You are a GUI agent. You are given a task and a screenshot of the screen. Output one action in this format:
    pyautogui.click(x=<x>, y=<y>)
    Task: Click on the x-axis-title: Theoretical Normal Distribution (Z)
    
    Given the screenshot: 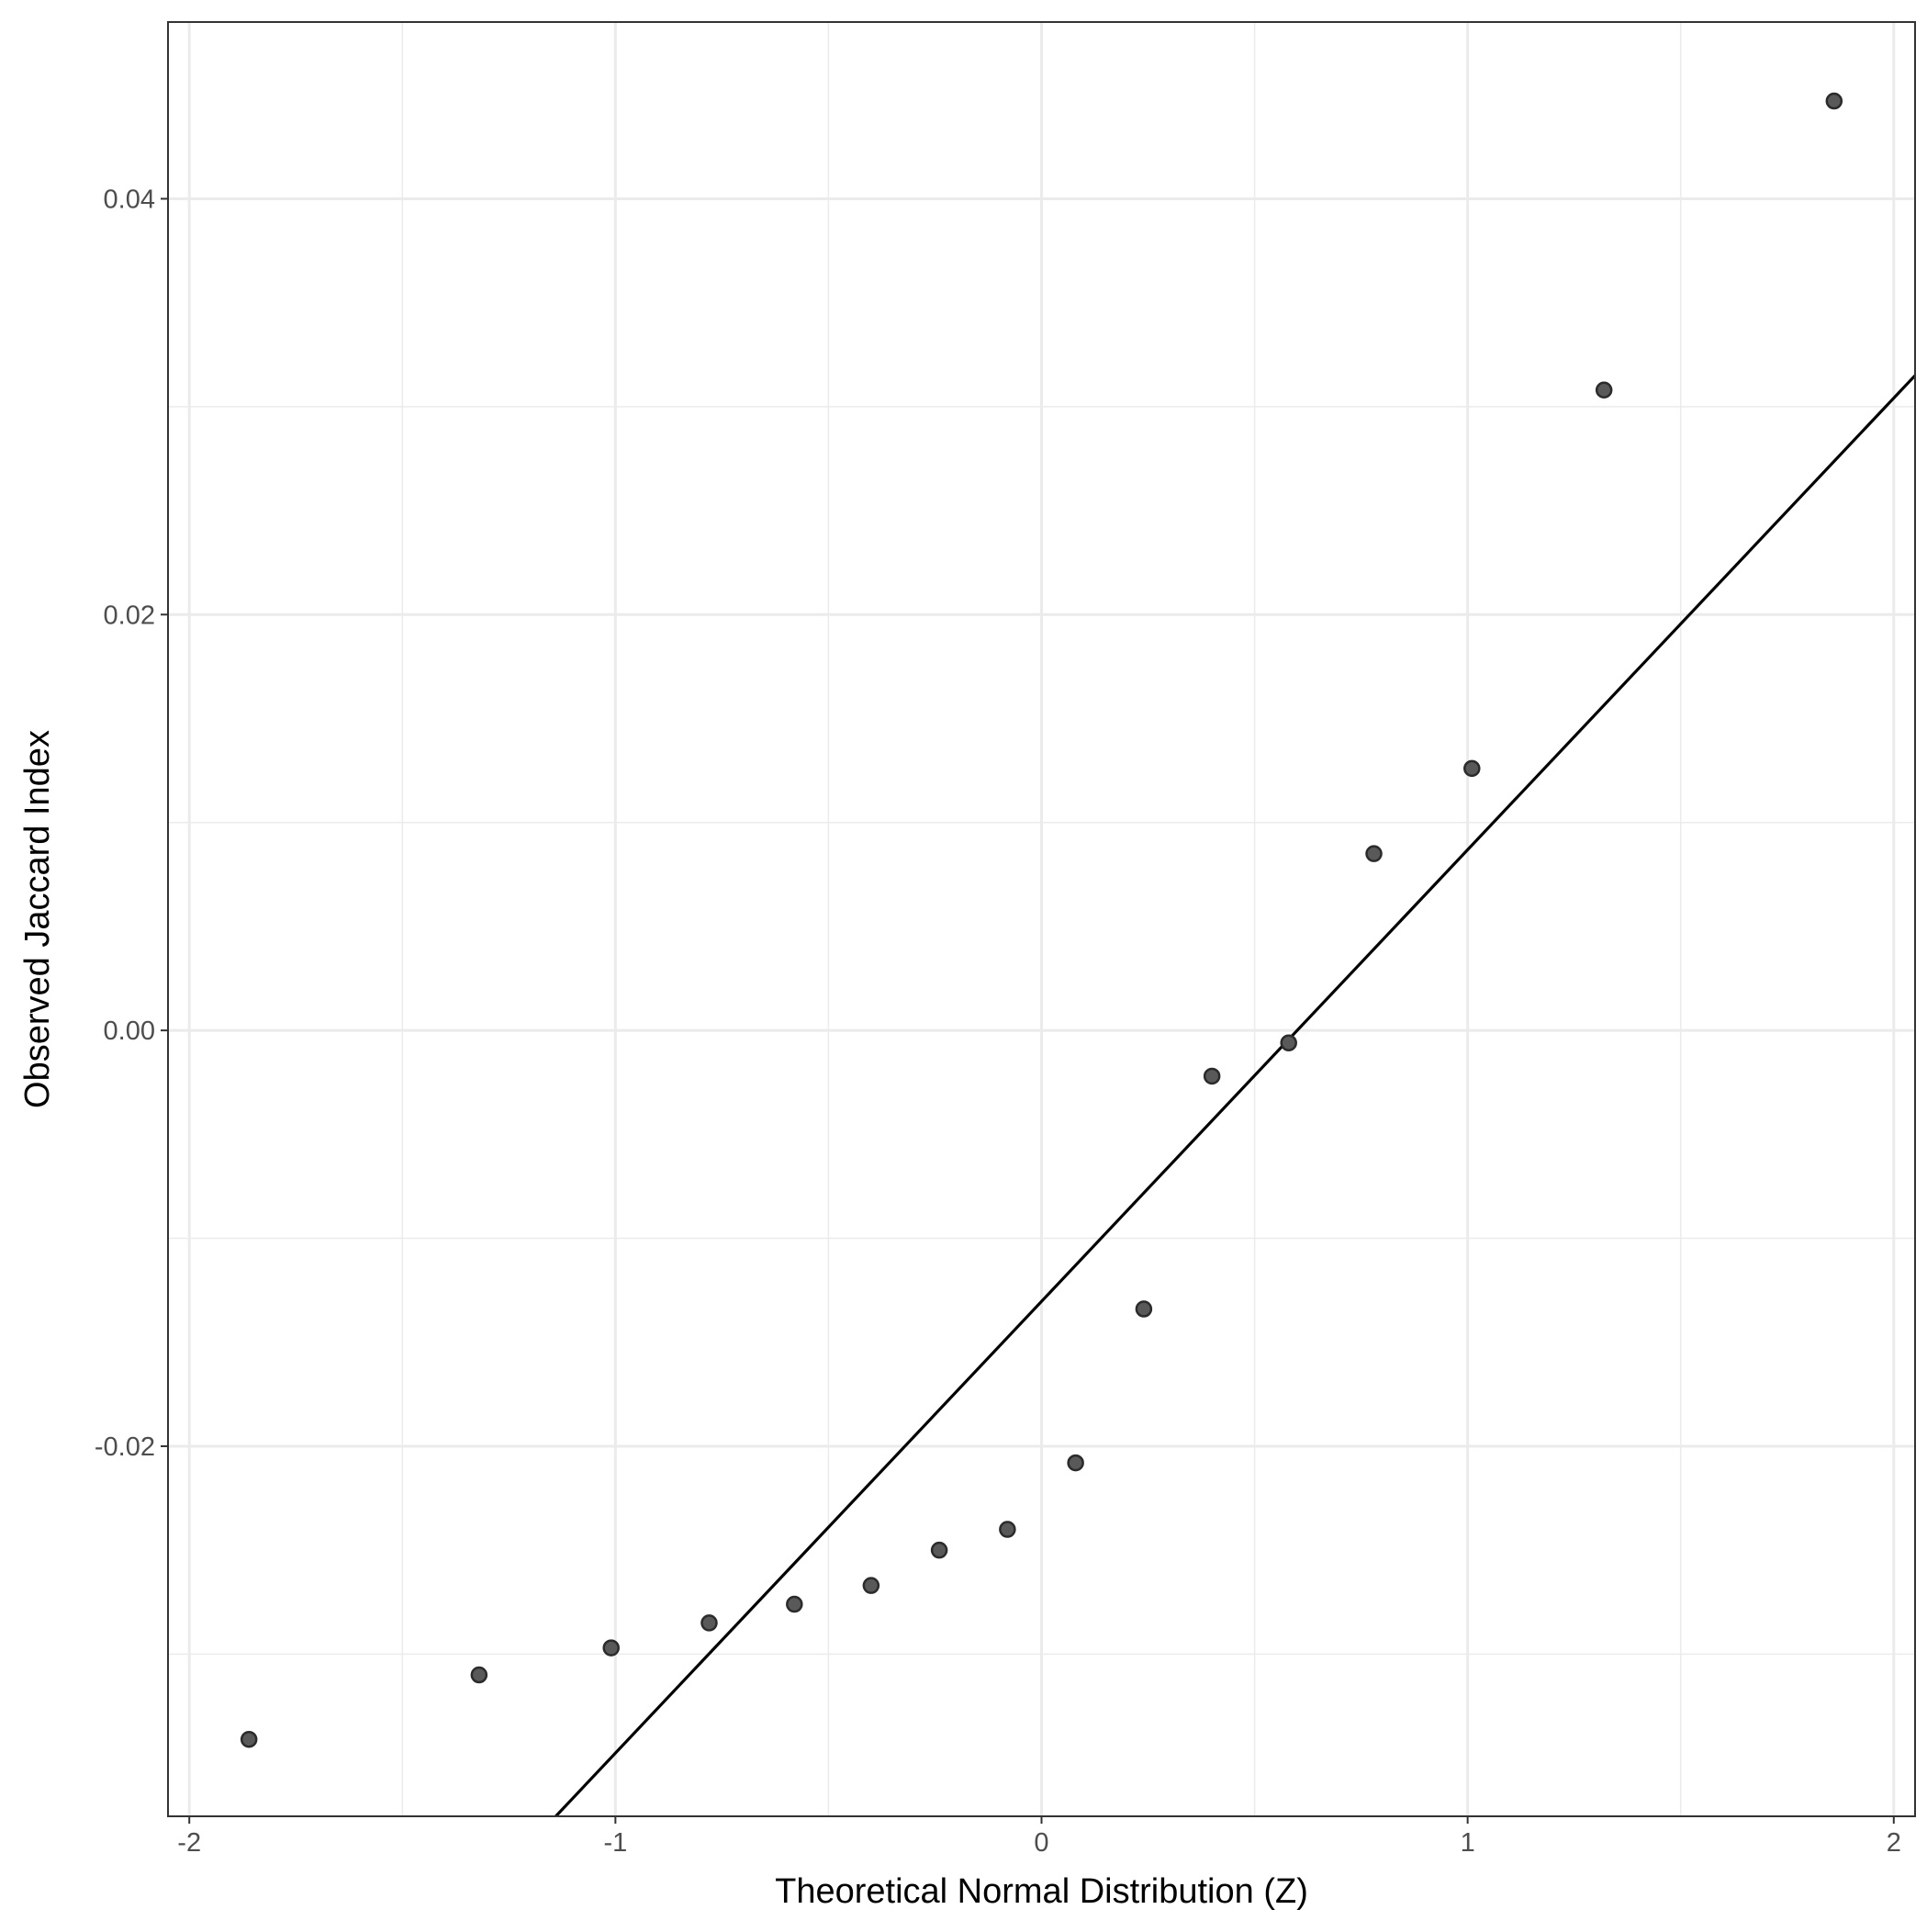 What is the action you would take?
    pyautogui.click(x=1042, y=1891)
    